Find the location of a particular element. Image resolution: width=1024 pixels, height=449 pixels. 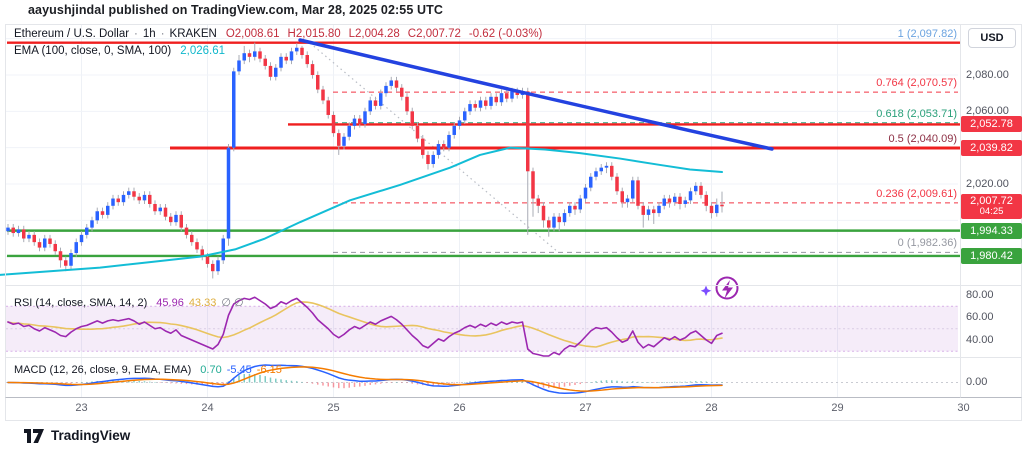

fib-label-0.5: 0.5 (2,040.09) is located at coordinates (923, 138).